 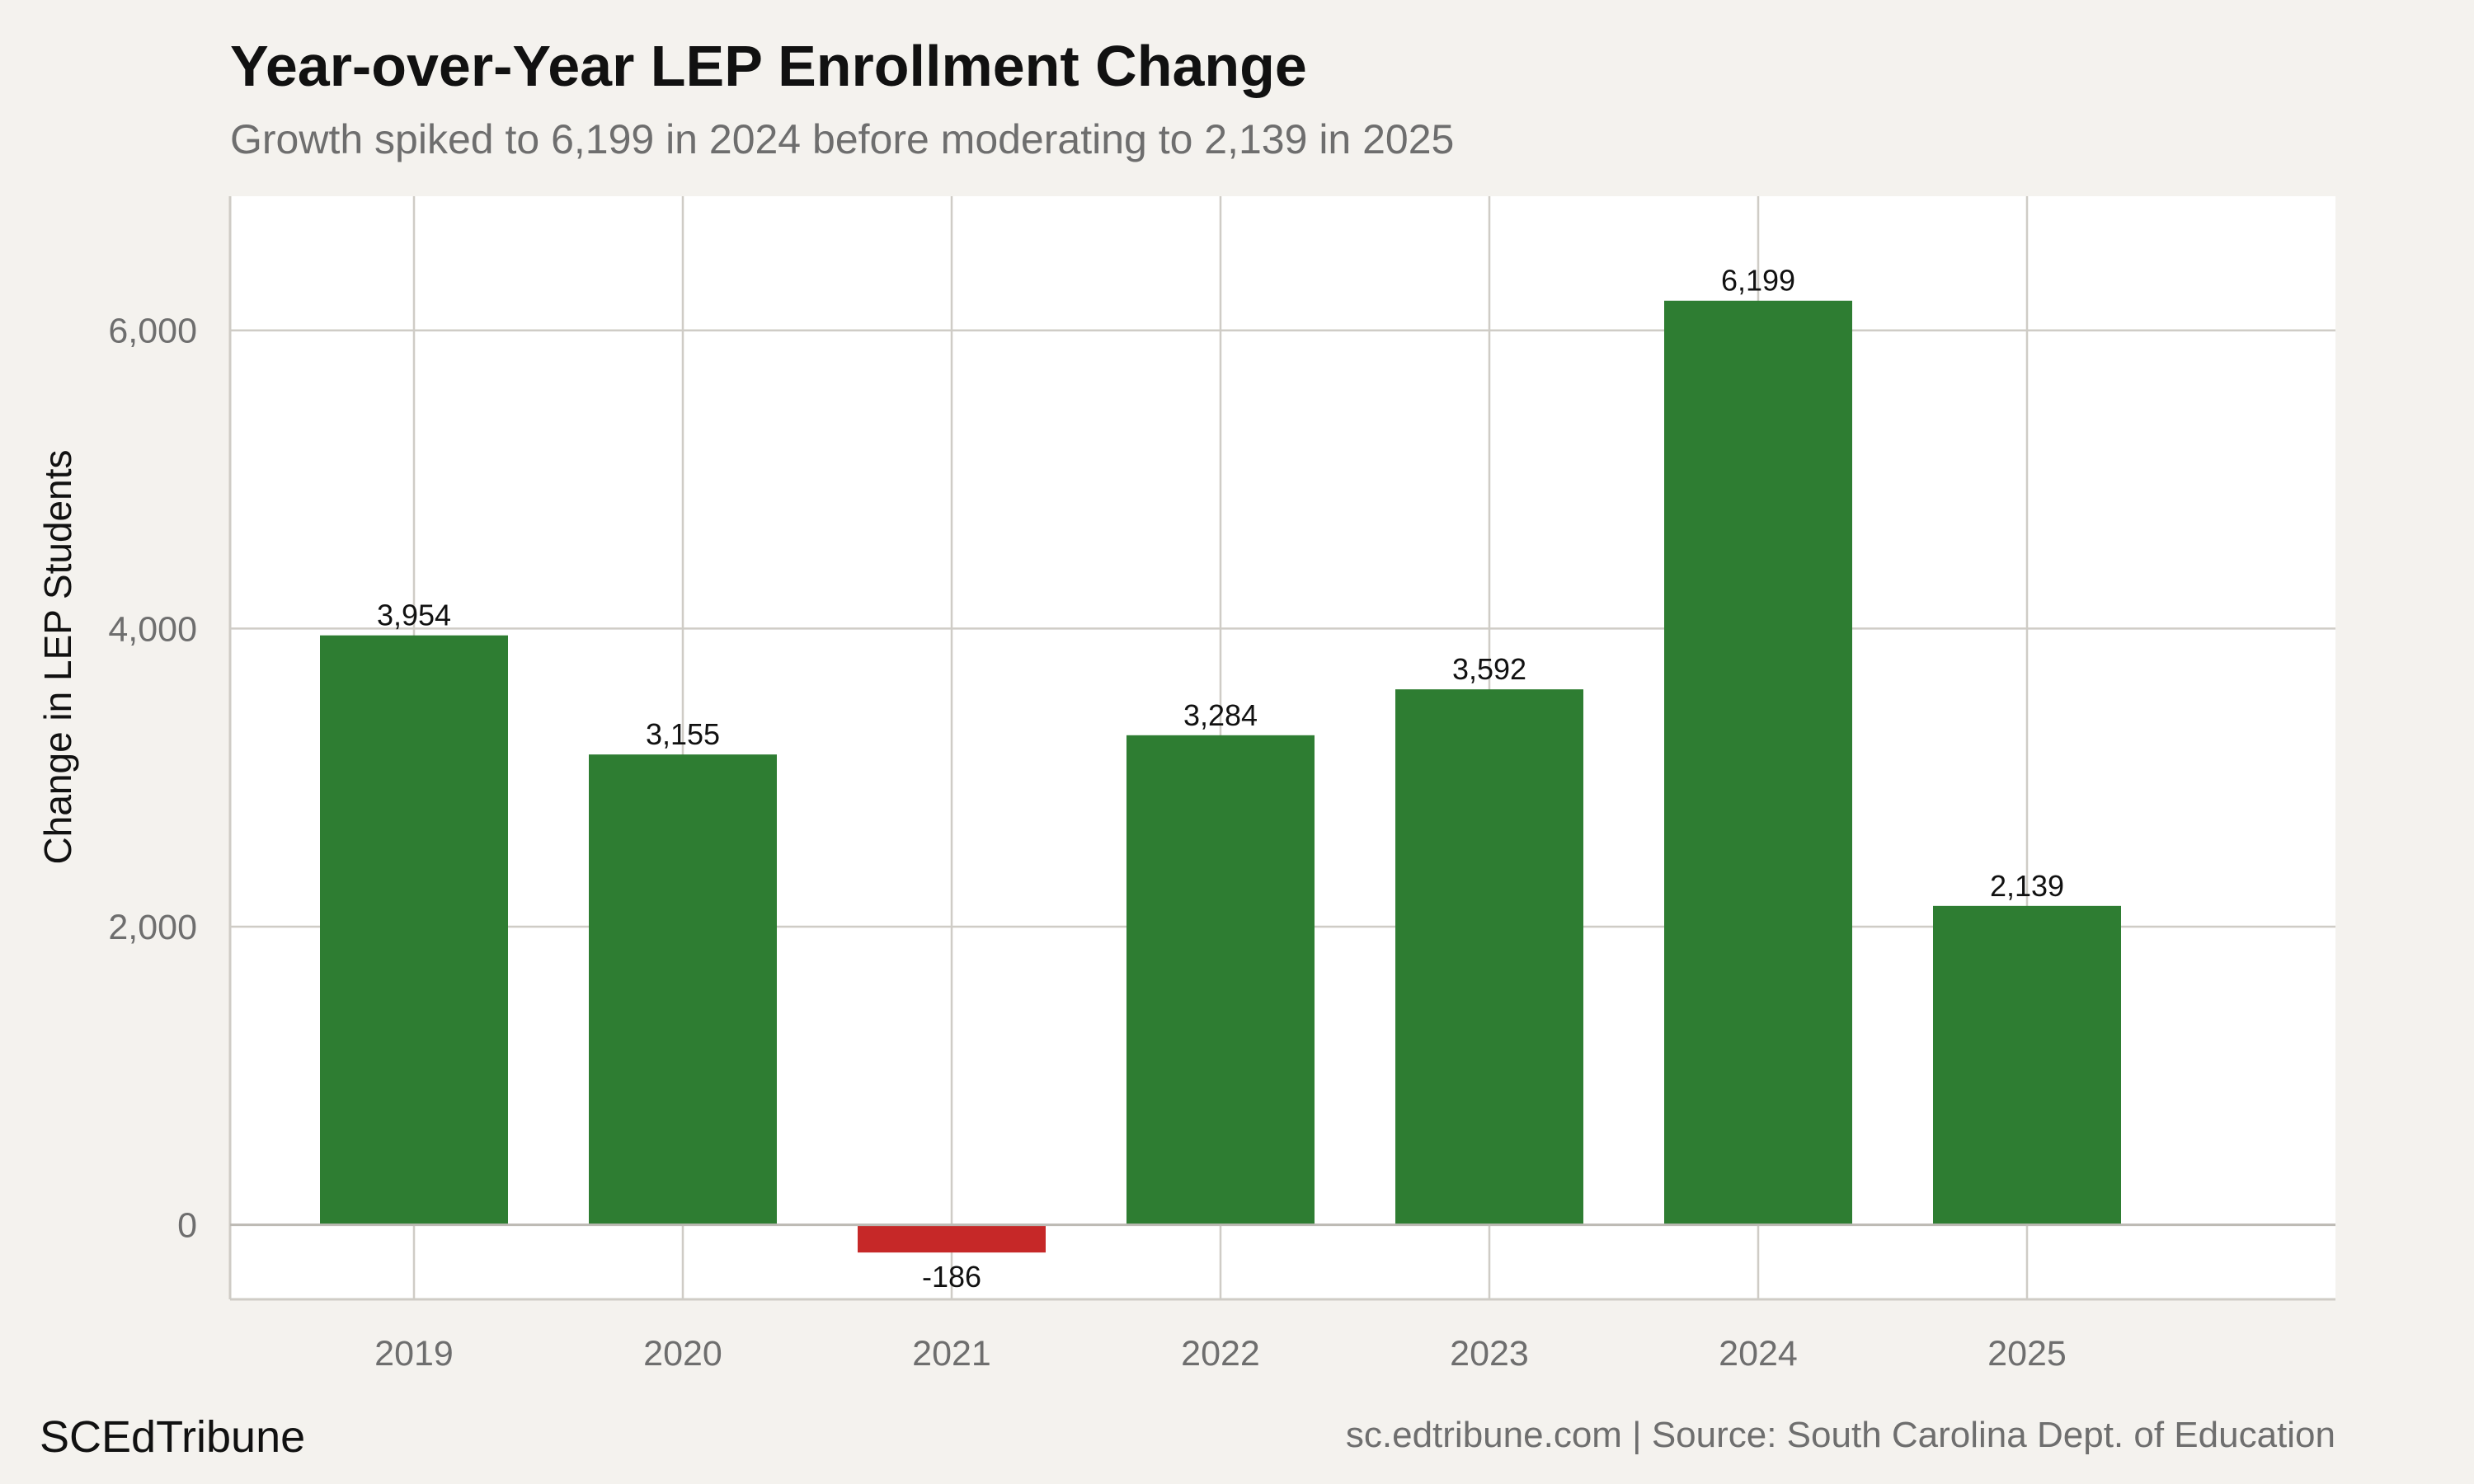 I want to click on y-tick-label: 6,000, so click(x=152, y=331).